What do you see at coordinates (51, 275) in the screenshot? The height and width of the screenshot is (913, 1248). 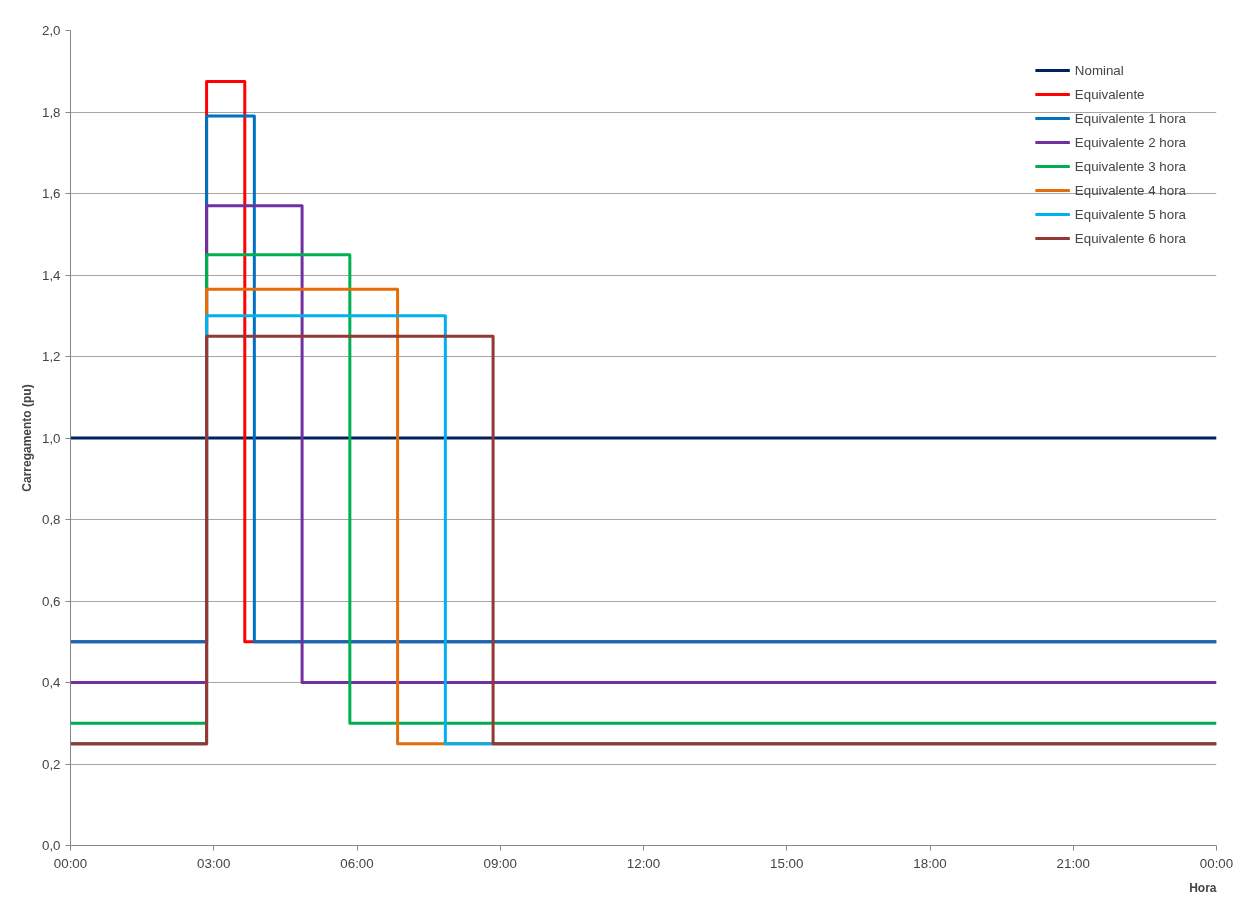 I see `y-tick-label: 1,4` at bounding box center [51, 275].